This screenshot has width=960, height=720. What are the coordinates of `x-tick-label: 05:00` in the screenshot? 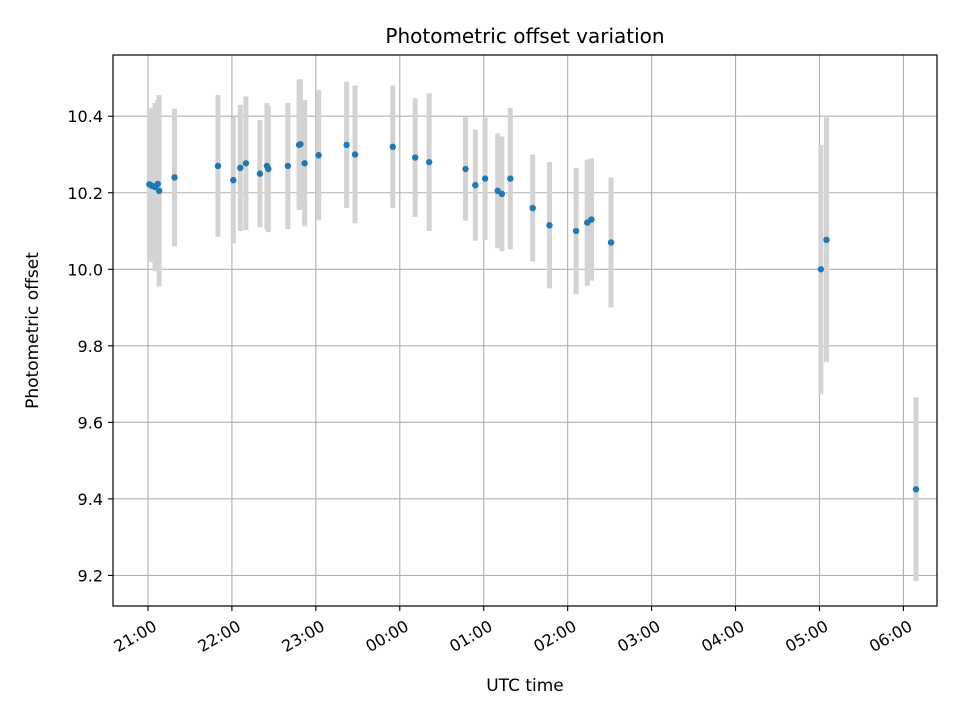 It's located at (806, 636).